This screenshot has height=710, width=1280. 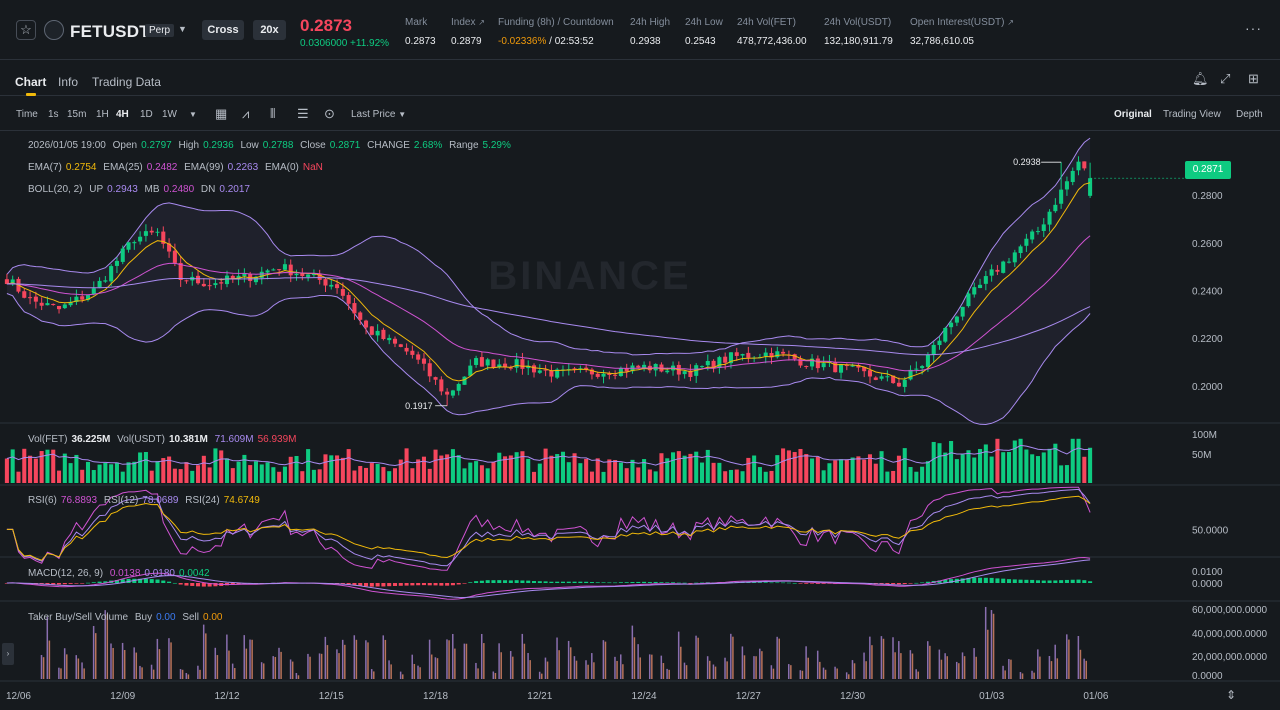 I want to click on interval-1s: 1s, so click(x=53, y=114).